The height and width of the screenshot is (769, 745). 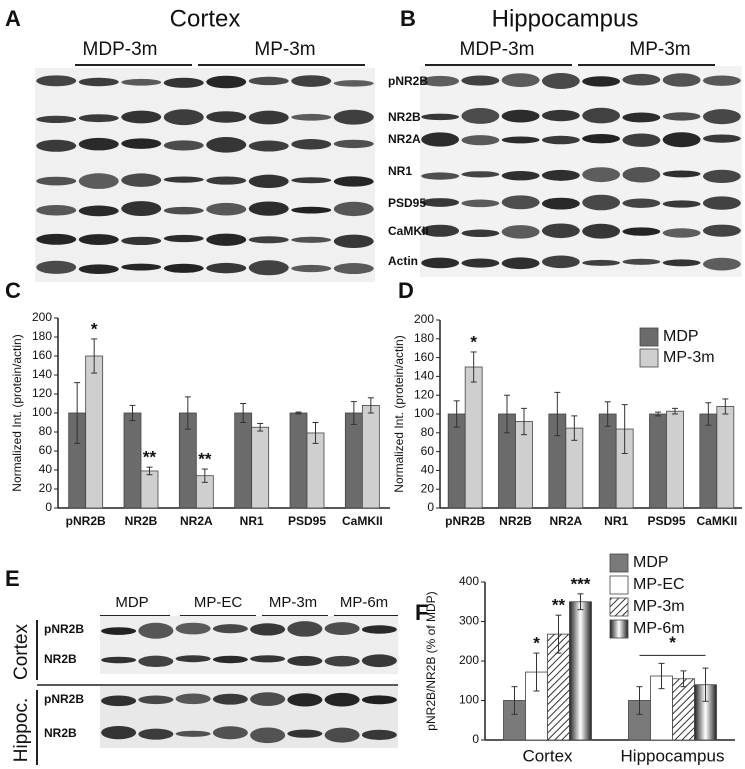 What do you see at coordinates (17, 412) in the screenshot?
I see `y-axis-label: Normalized Int. (protein/actin)` at bounding box center [17, 412].